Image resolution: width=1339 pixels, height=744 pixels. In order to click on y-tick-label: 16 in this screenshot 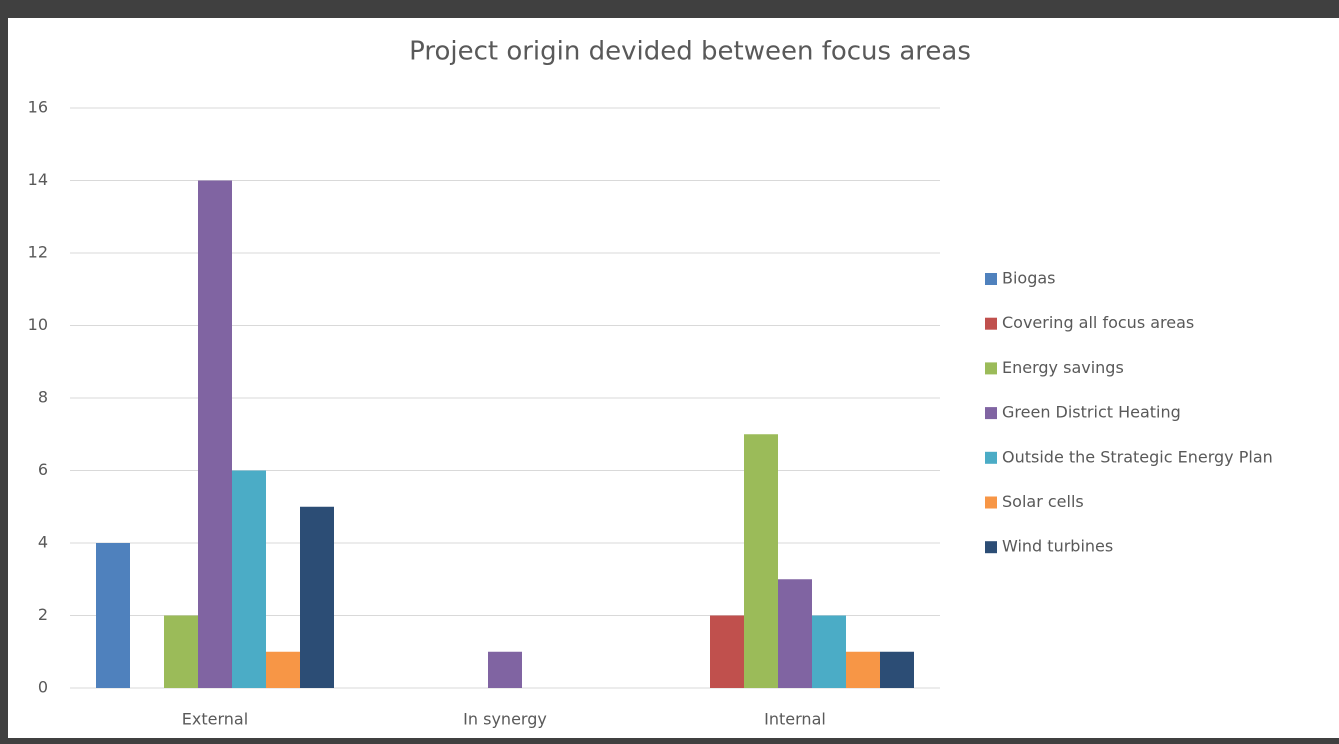, I will do `click(38, 107)`.